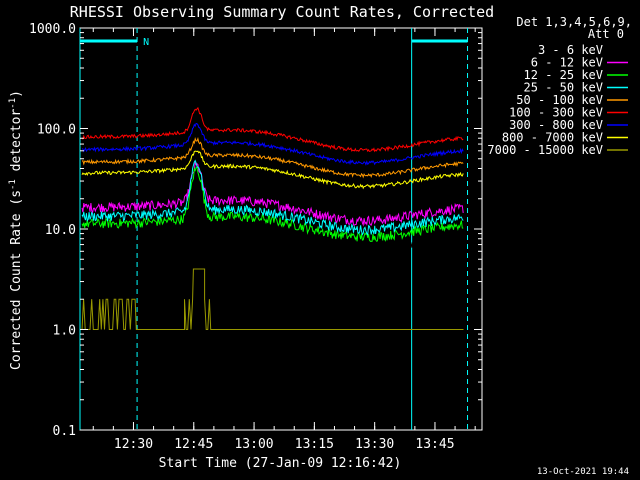 The image size is (640, 480). I want to click on x-tick-label: 13:00, so click(253, 444).